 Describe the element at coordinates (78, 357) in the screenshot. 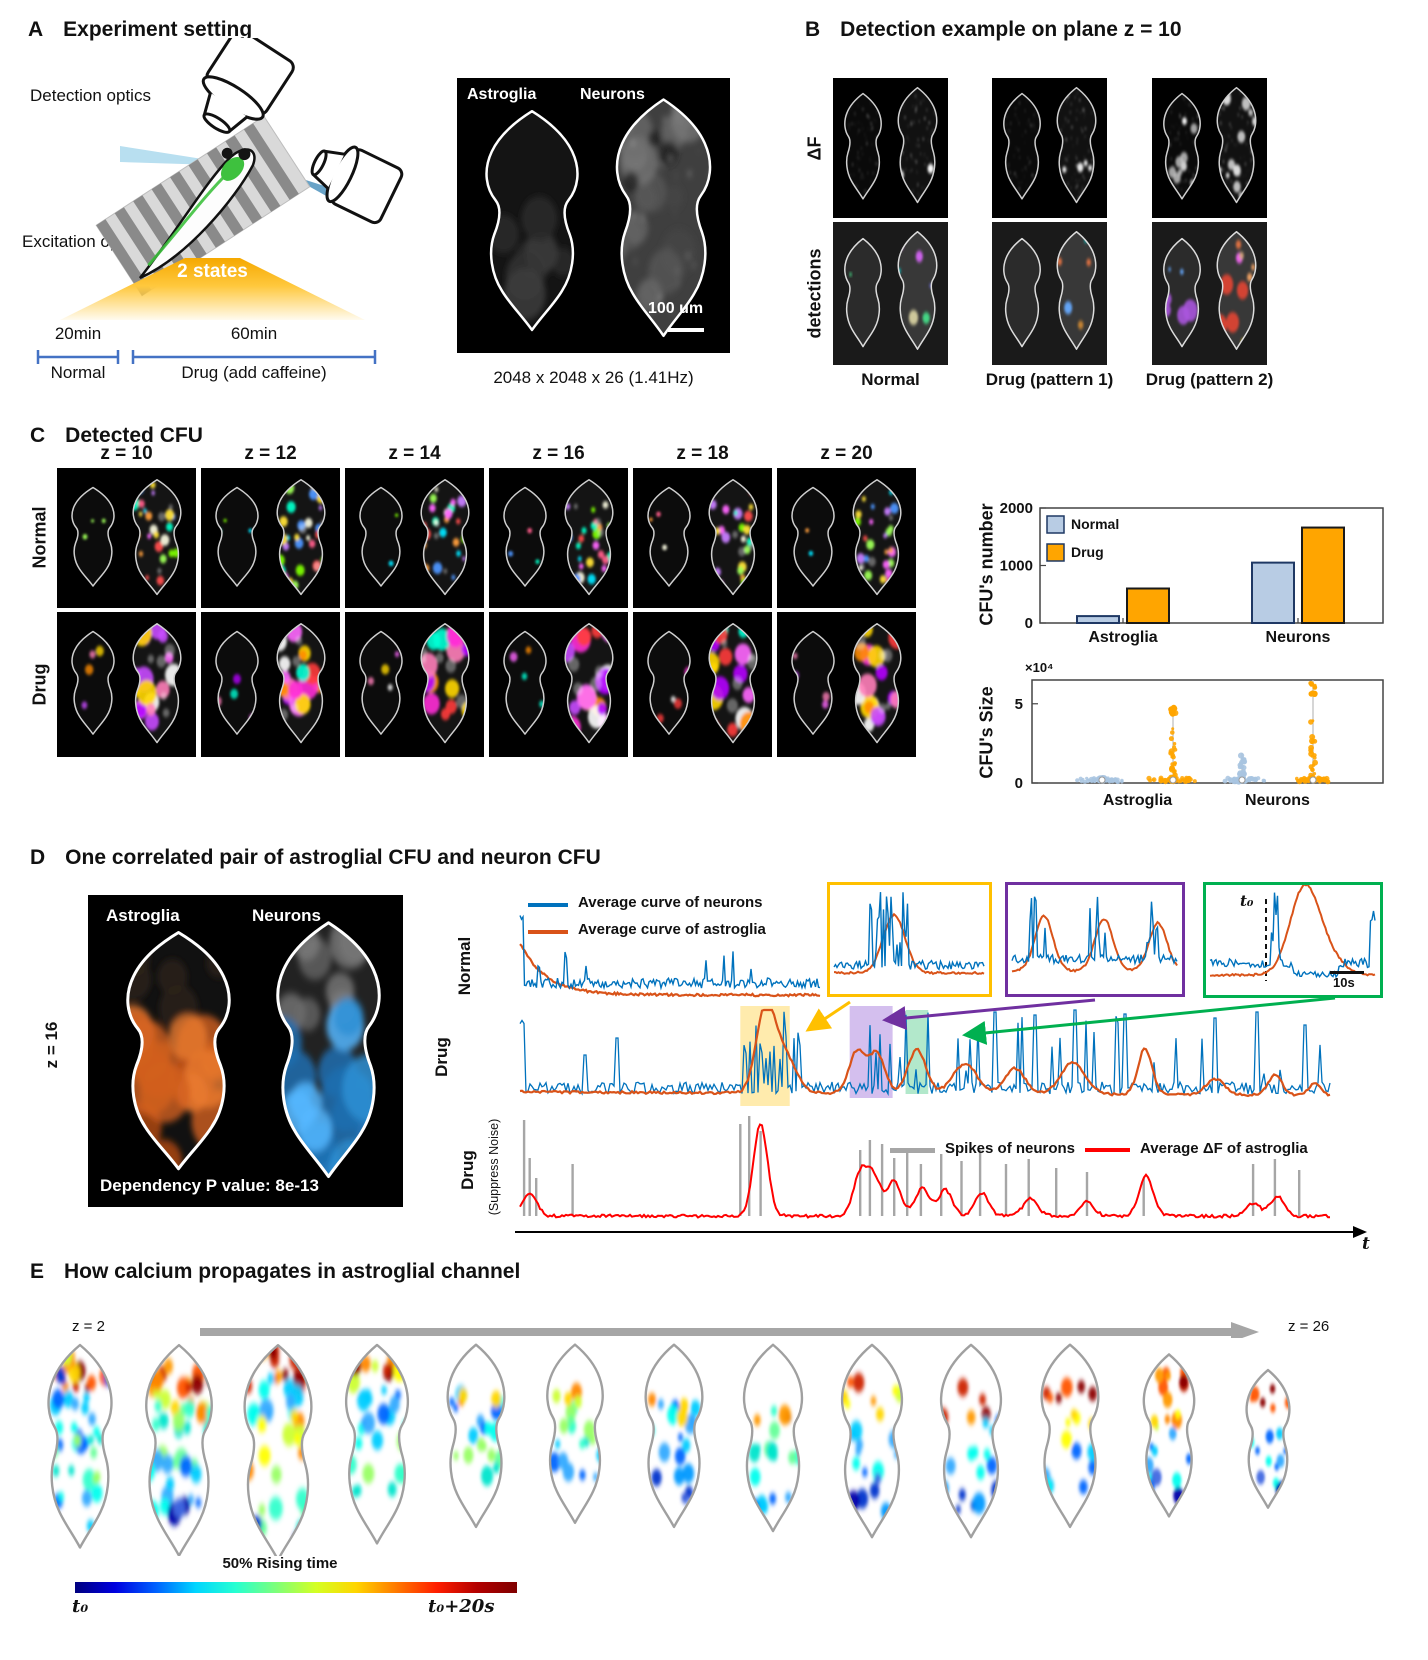

I see `timeline-normal-segment-icon` at that location.